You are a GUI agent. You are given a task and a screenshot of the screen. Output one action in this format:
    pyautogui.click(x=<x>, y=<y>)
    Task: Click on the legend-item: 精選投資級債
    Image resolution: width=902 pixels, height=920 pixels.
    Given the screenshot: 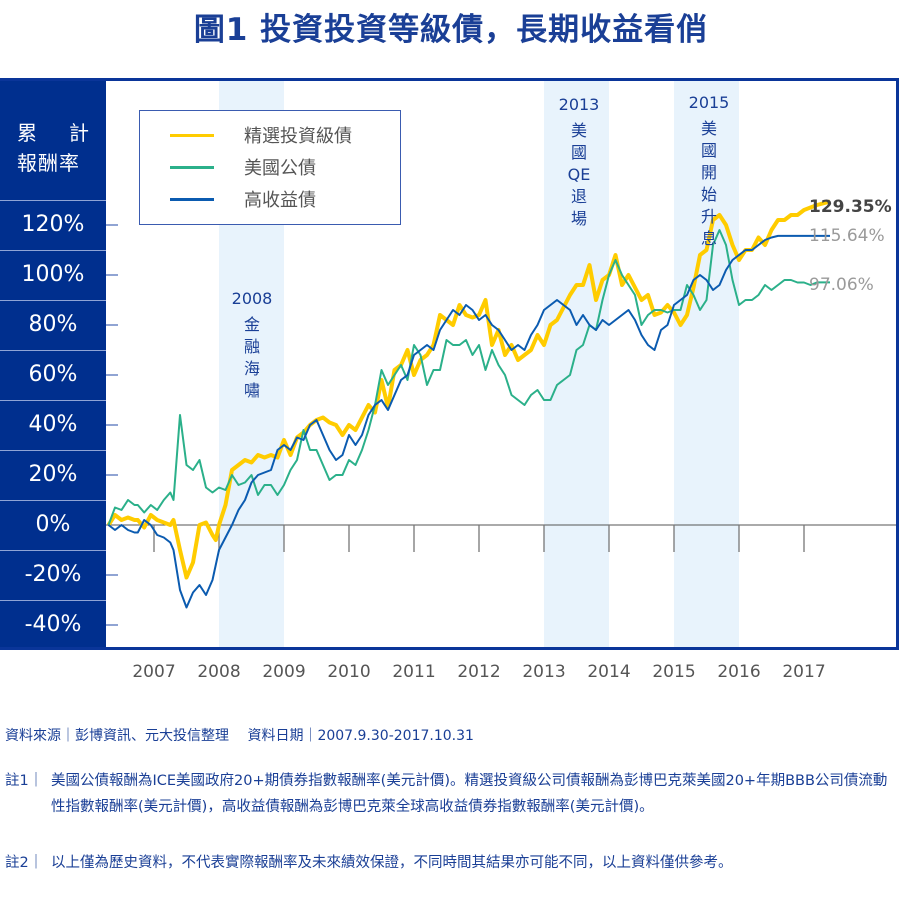 What is the action you would take?
    pyautogui.click(x=261, y=135)
    